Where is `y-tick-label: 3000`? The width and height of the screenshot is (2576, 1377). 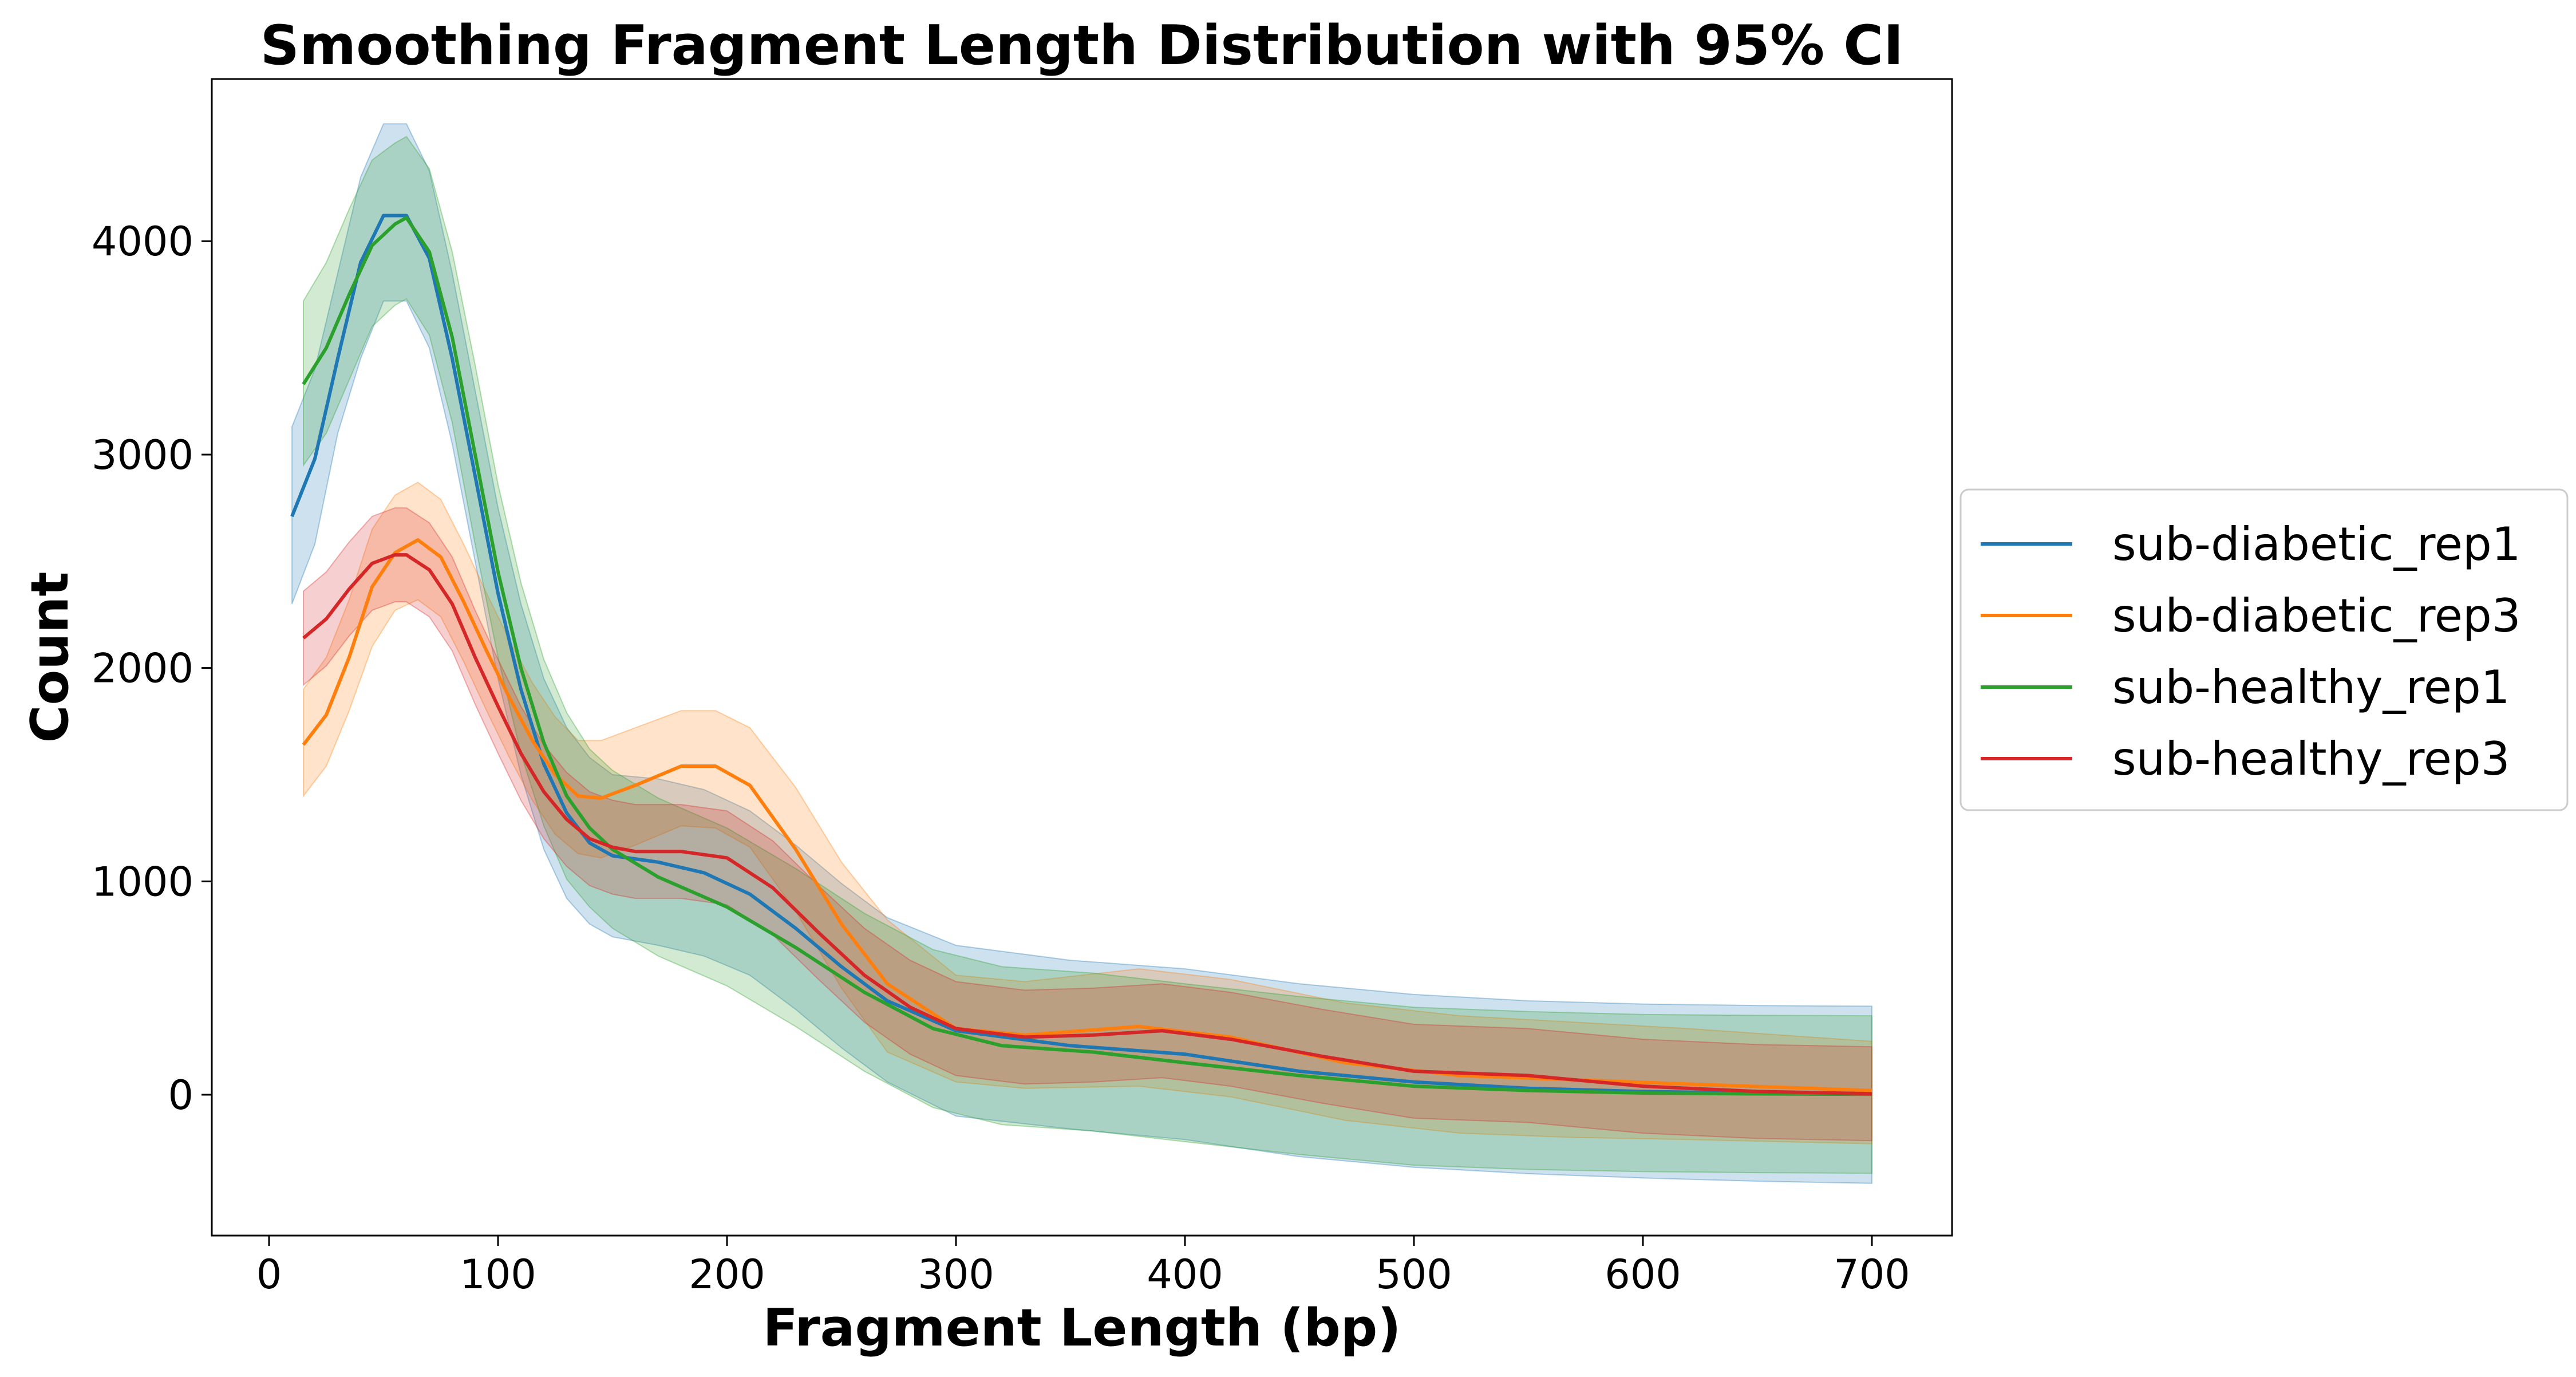
y-tick-label: 3000 is located at coordinates (142, 455).